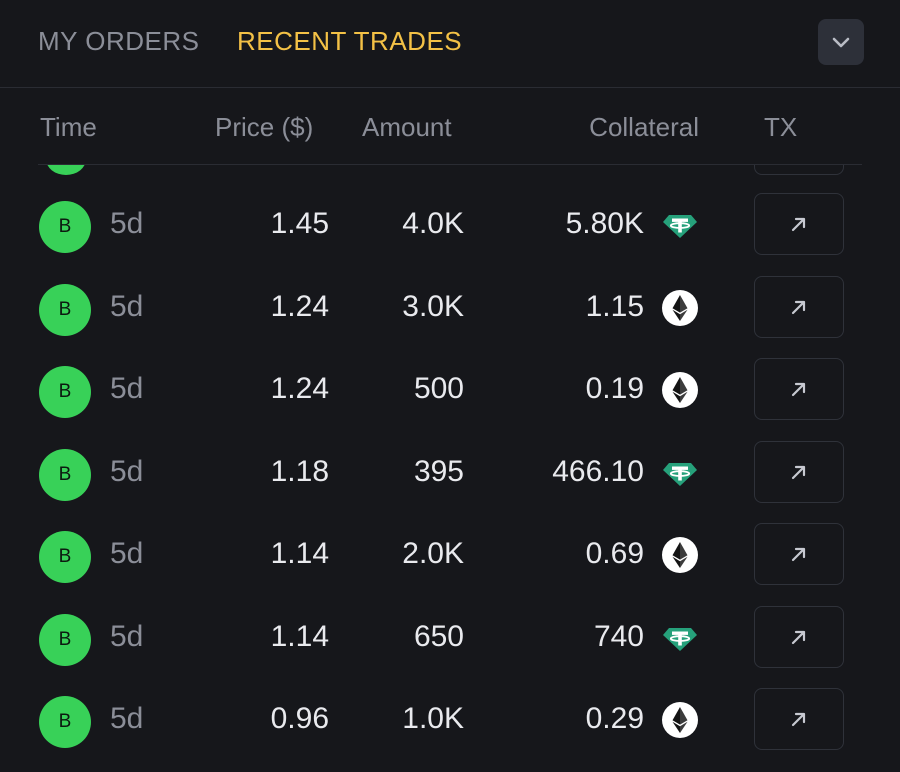  What do you see at coordinates (299, 718) in the screenshot?
I see `trade-price: 0.96` at bounding box center [299, 718].